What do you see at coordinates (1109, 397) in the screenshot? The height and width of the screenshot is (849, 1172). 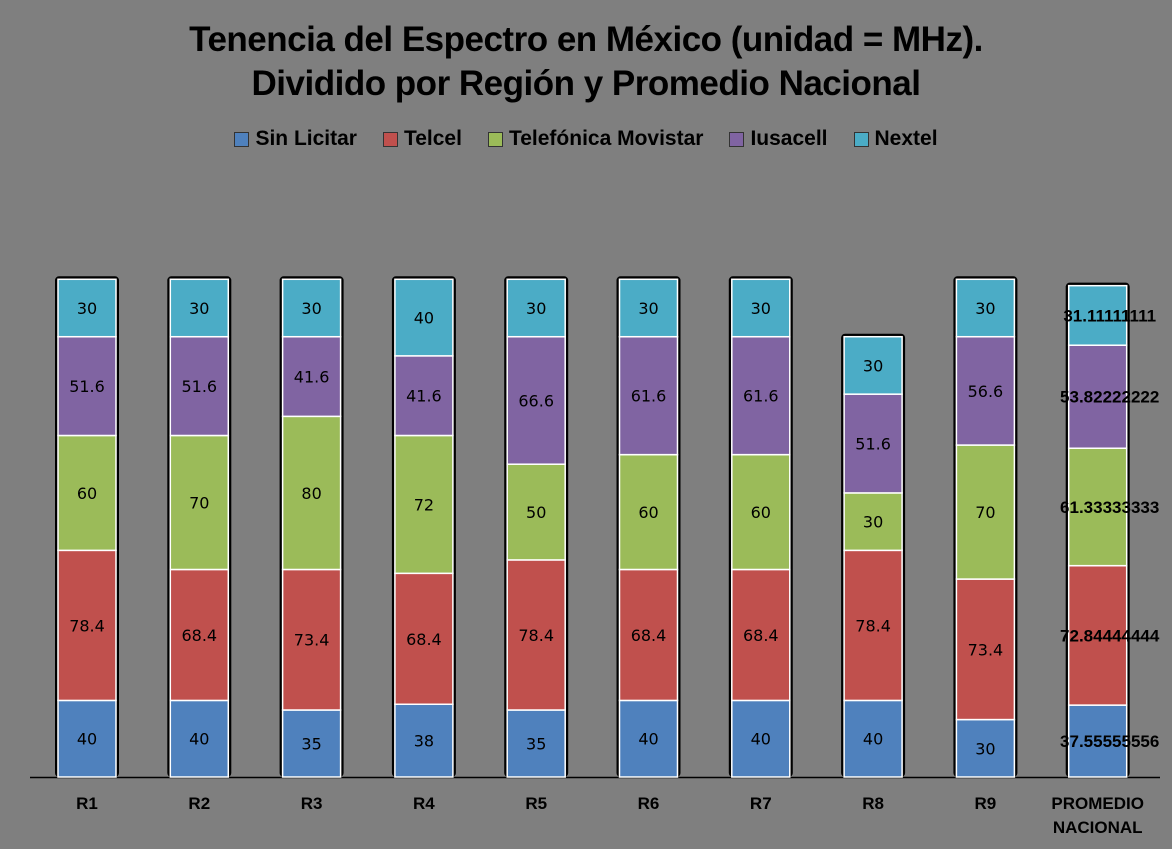 I see `data-label: 53.82222222` at bounding box center [1109, 397].